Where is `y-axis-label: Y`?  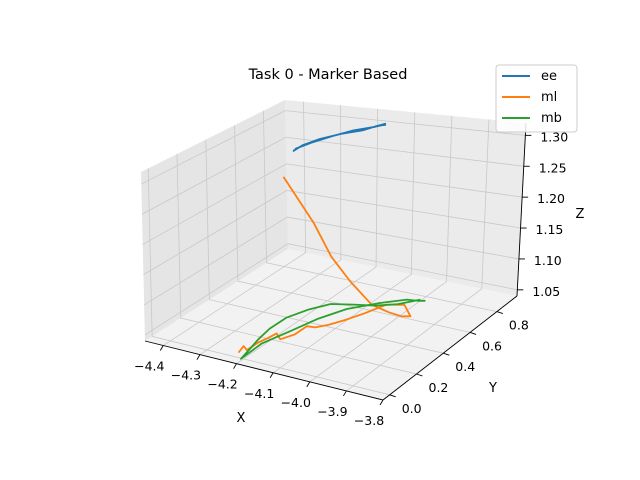
y-axis-label: Y is located at coordinates (492, 388).